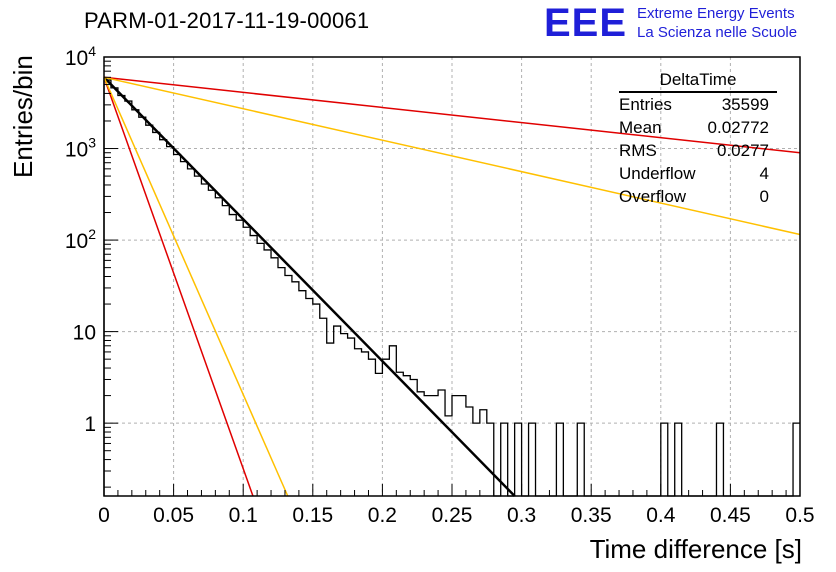 This screenshot has width=836, height=572. Describe the element at coordinates (243, 515) in the screenshot. I see `x-tick-label: 0.1` at that location.